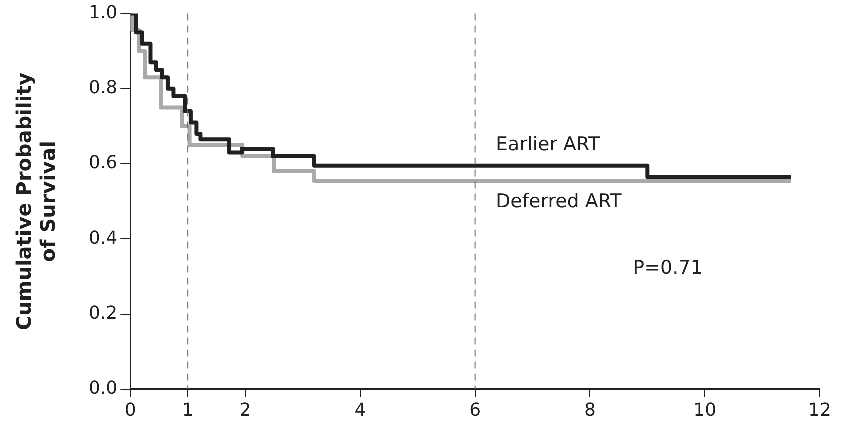 The width and height of the screenshot is (844, 429). I want to click on annotation: P=0.71, so click(668, 268).